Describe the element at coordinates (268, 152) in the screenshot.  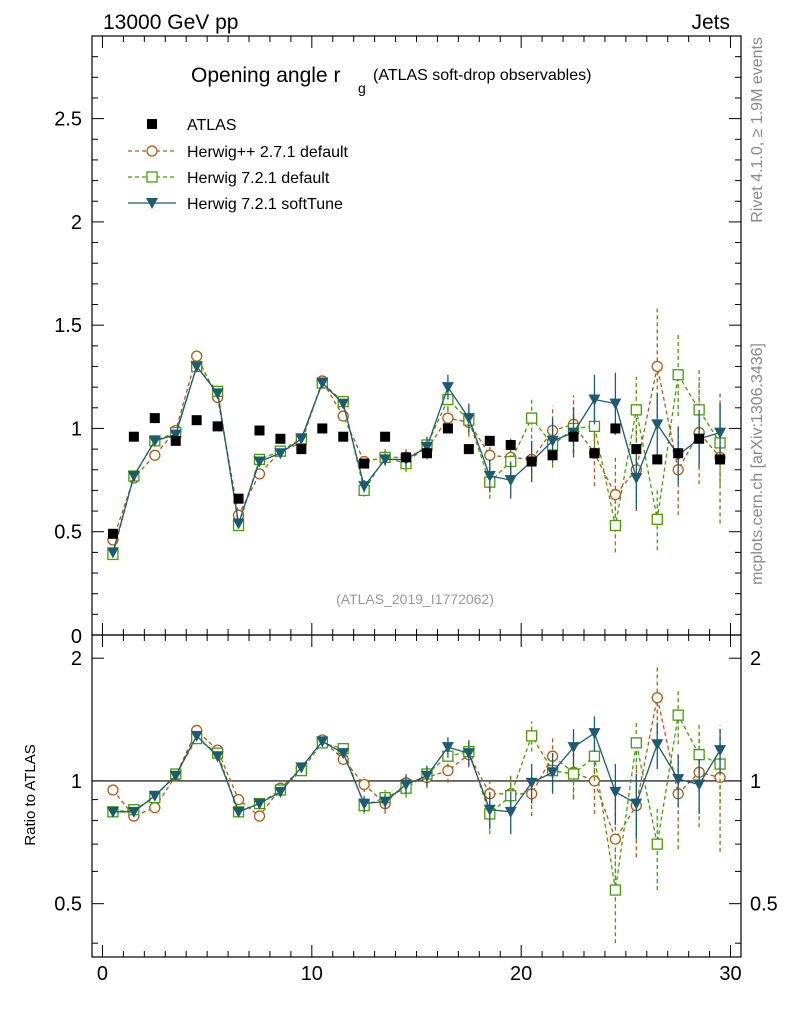
I see `legend-label-herwigpp: Herwig++ 2.7.1 default` at that location.